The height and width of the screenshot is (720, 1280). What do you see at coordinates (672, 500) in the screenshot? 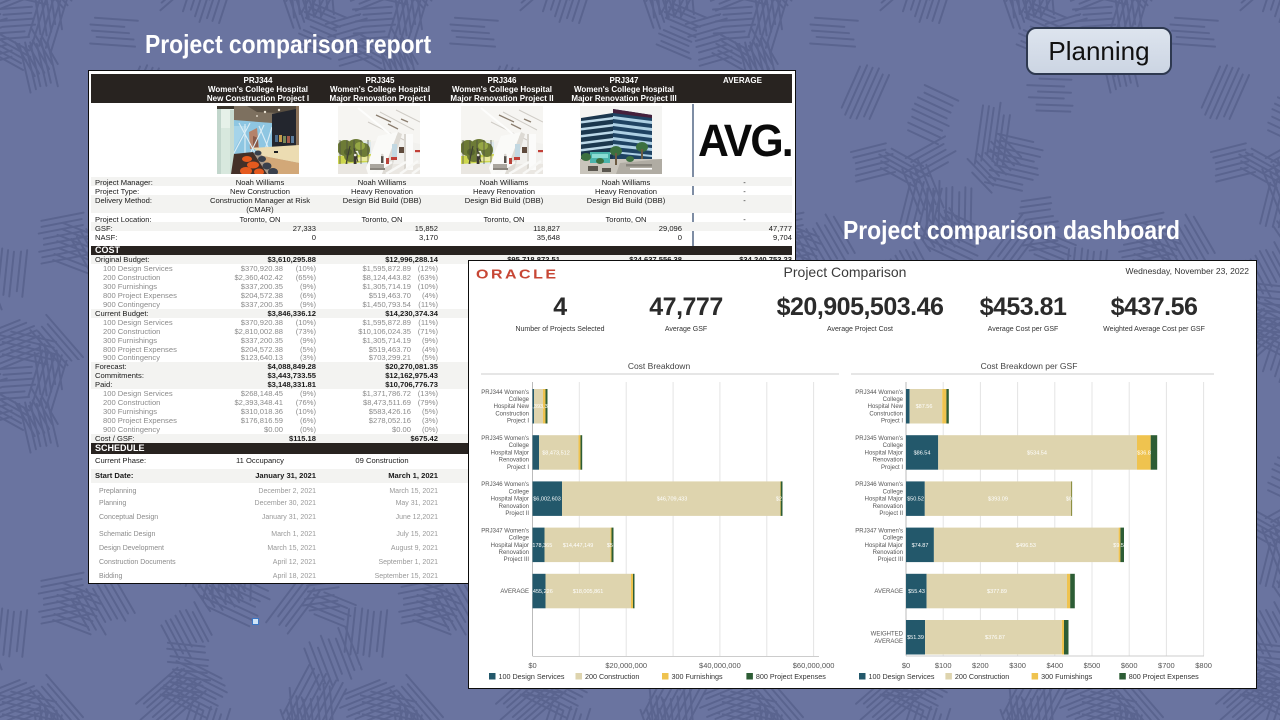
I see `svg-text: $46,709,433` at bounding box center [672, 500].